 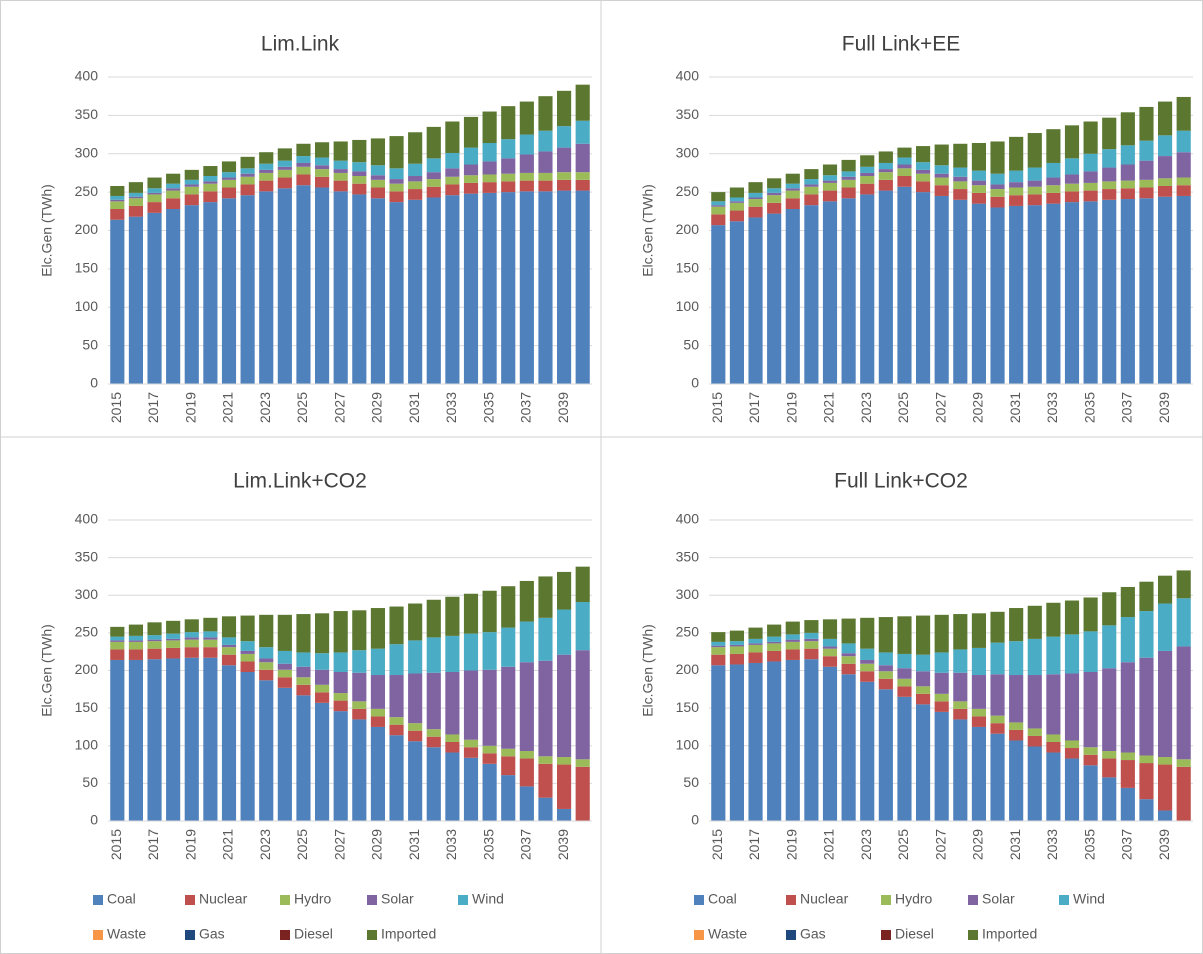 What do you see at coordinates (717, 844) in the screenshot?
I see `x-tick-label: 2015` at bounding box center [717, 844].